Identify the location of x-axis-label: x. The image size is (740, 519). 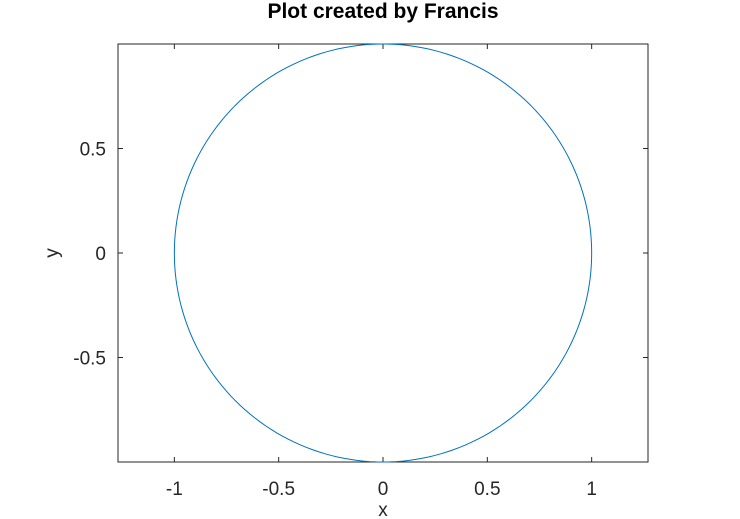
(383, 509).